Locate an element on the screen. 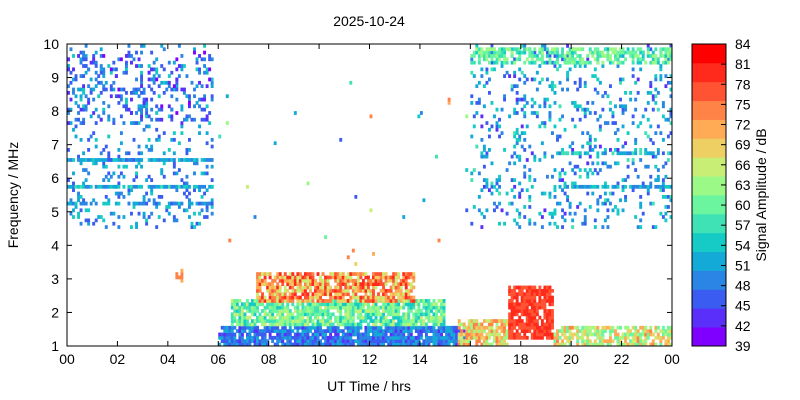 This screenshot has width=800, height=400. y-tick-label: 10 is located at coordinates (51, 44).